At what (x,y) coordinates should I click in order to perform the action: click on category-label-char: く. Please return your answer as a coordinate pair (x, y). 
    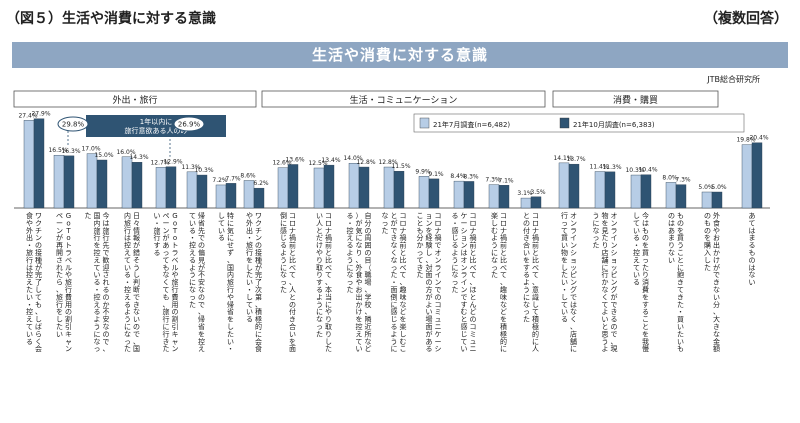
    Looking at the image, I should click on (573, 320).